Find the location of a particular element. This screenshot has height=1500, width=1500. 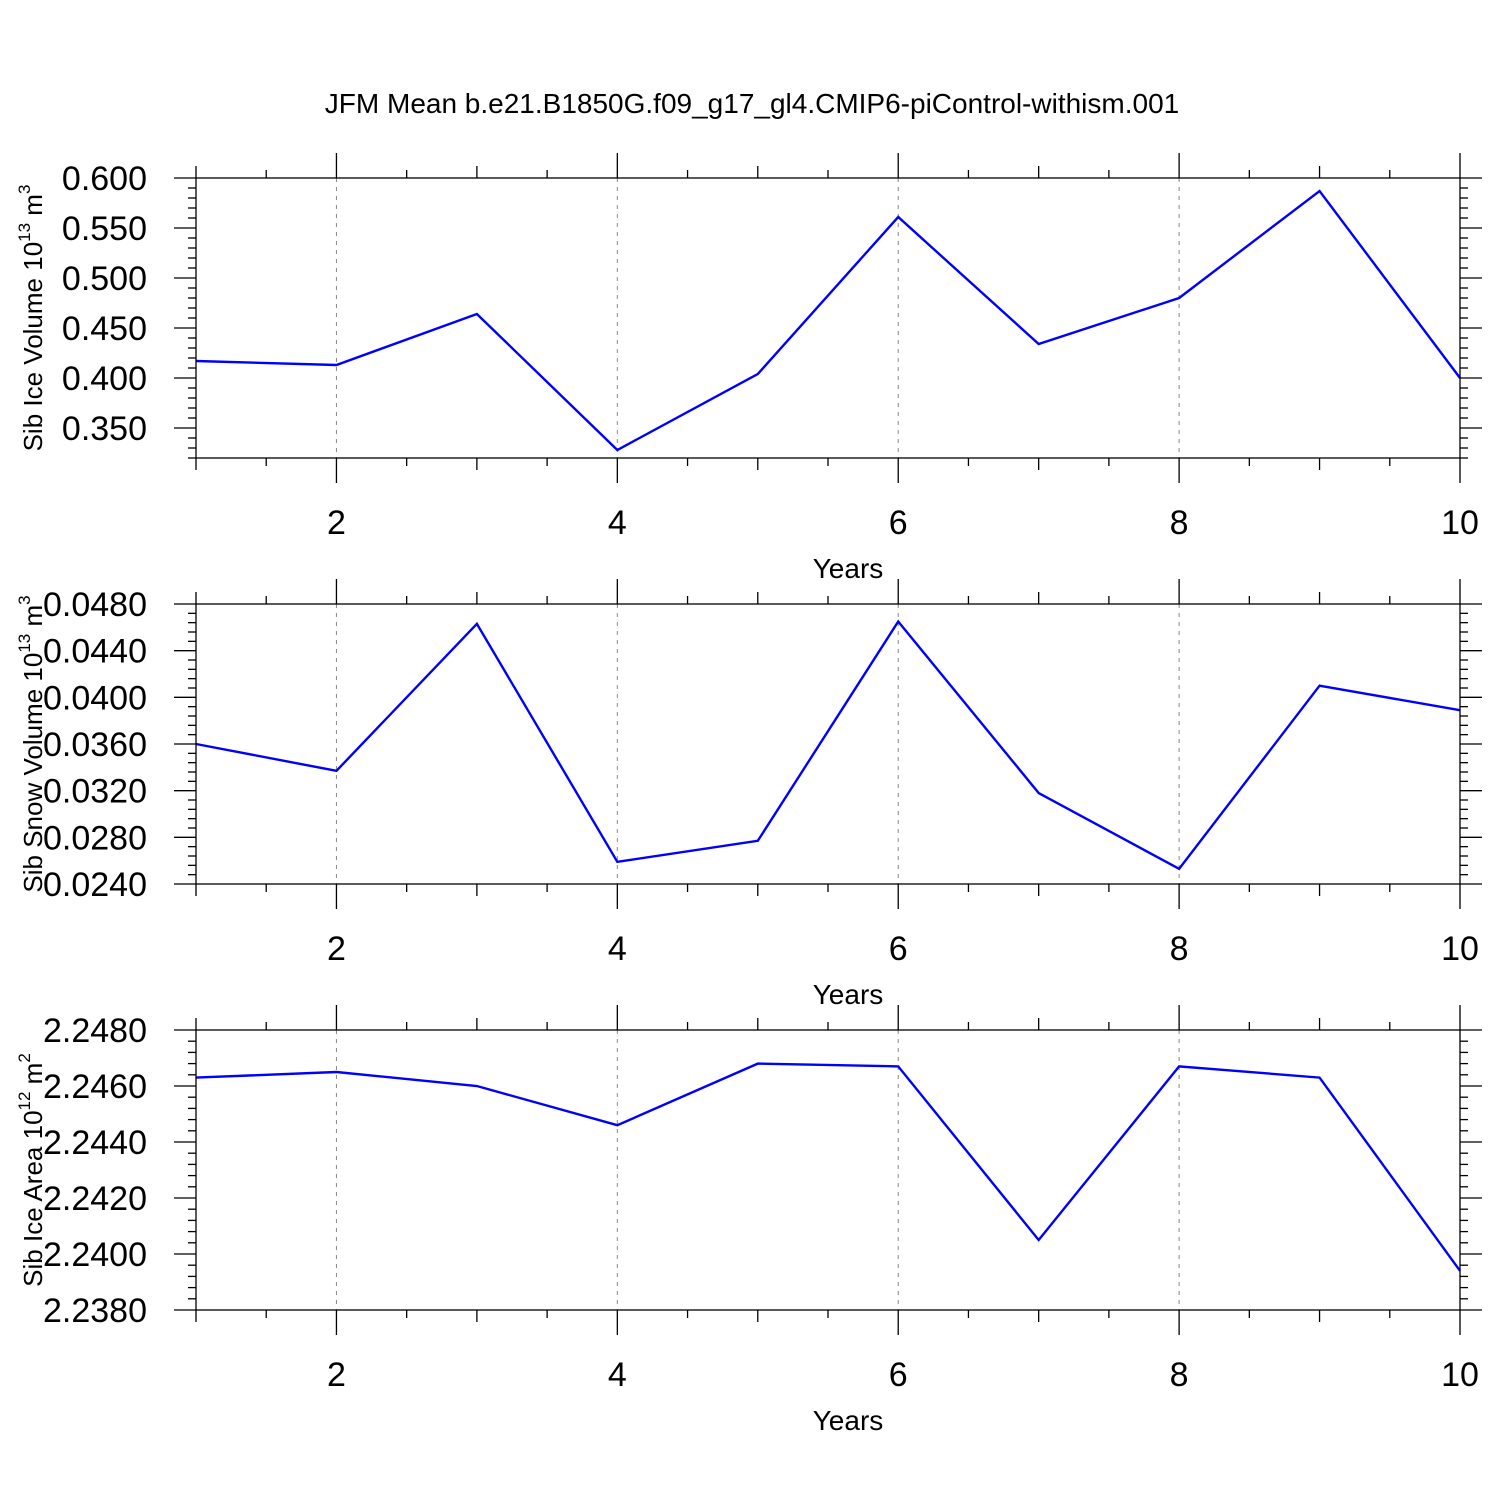

y-axis-label: Sib Snow Volume 1013 m3 is located at coordinates (31, 743).